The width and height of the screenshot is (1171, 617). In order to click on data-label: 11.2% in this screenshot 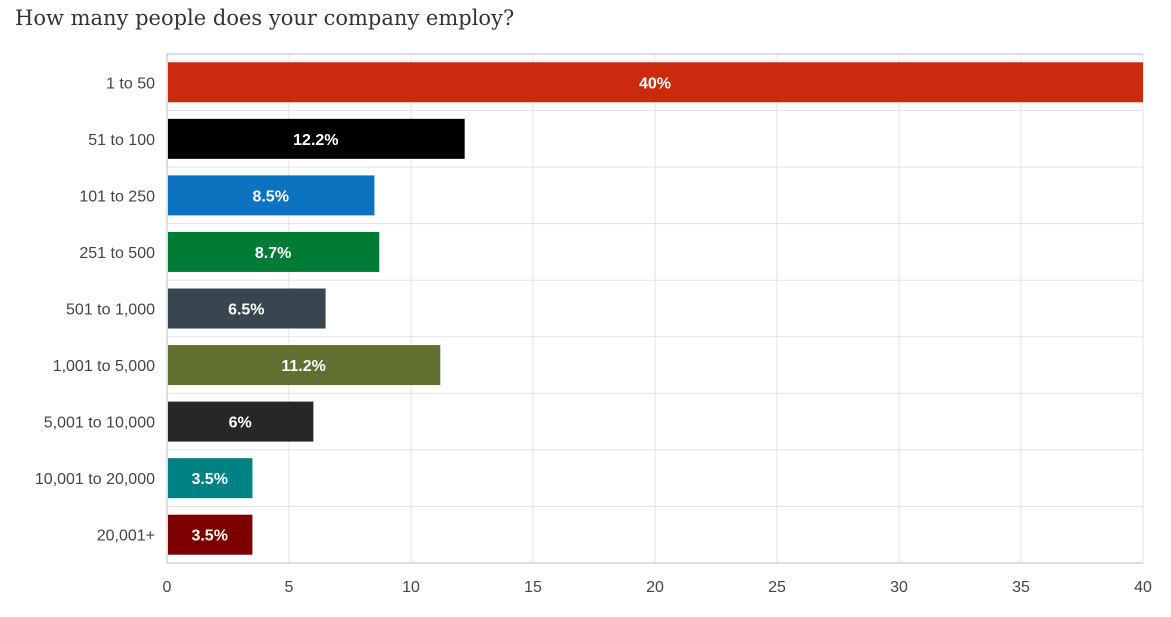, I will do `click(303, 366)`.